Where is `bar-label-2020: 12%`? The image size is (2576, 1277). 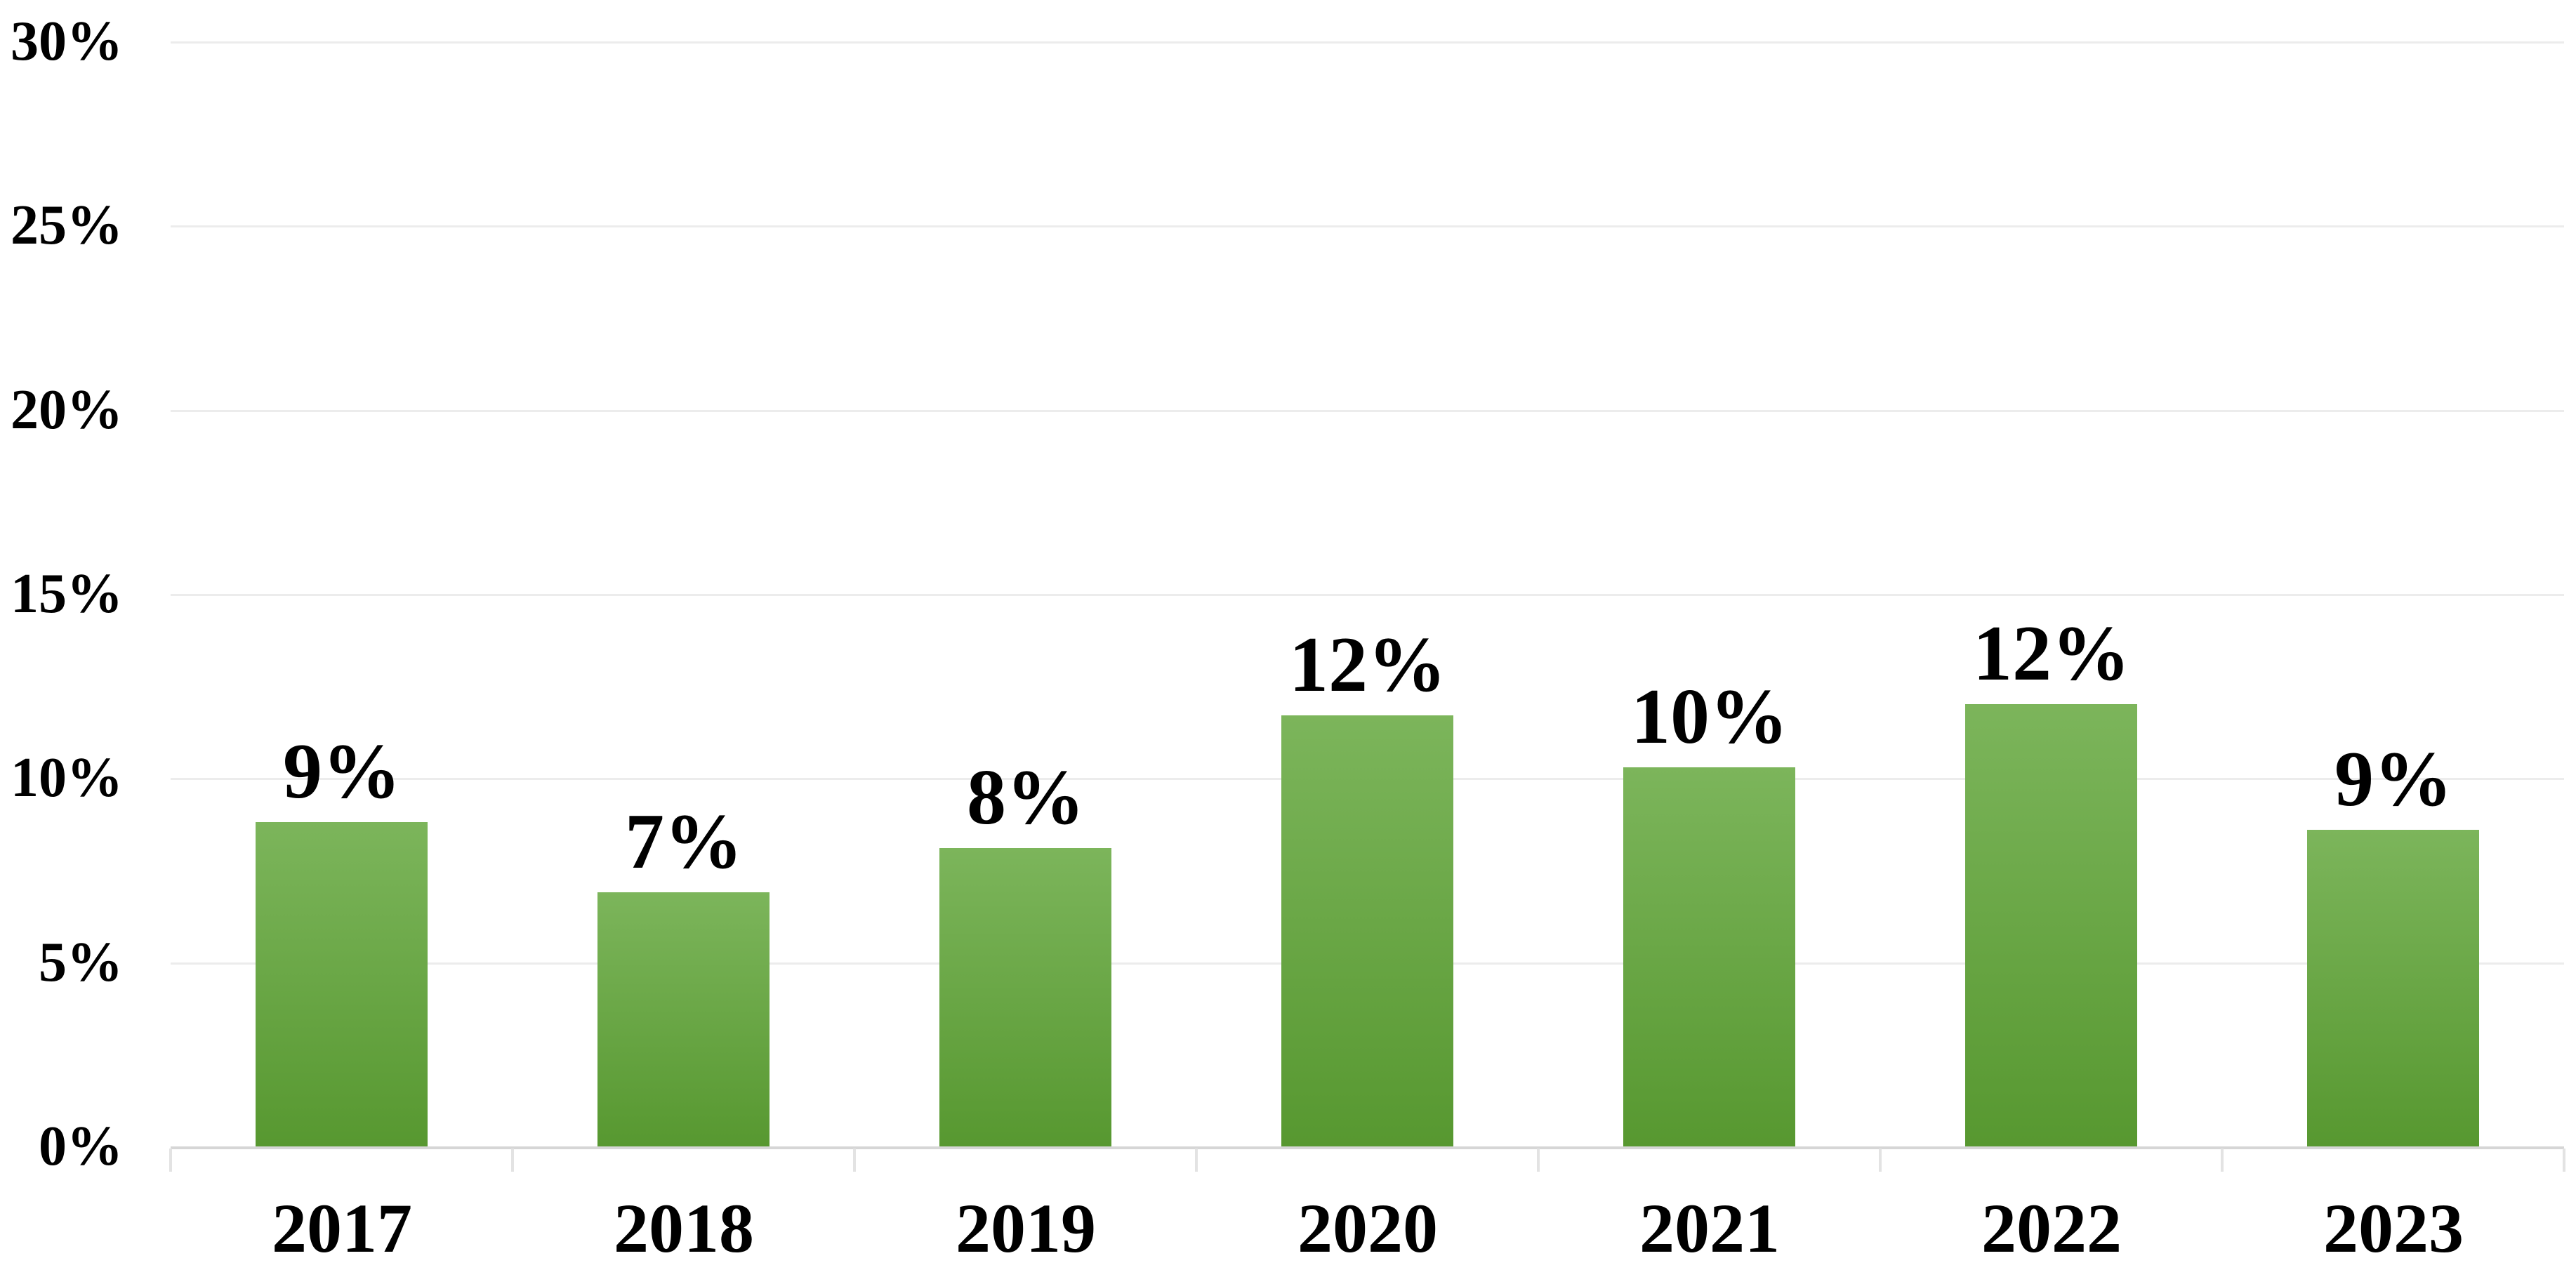
bar-label-2020: 12% is located at coordinates (1367, 664).